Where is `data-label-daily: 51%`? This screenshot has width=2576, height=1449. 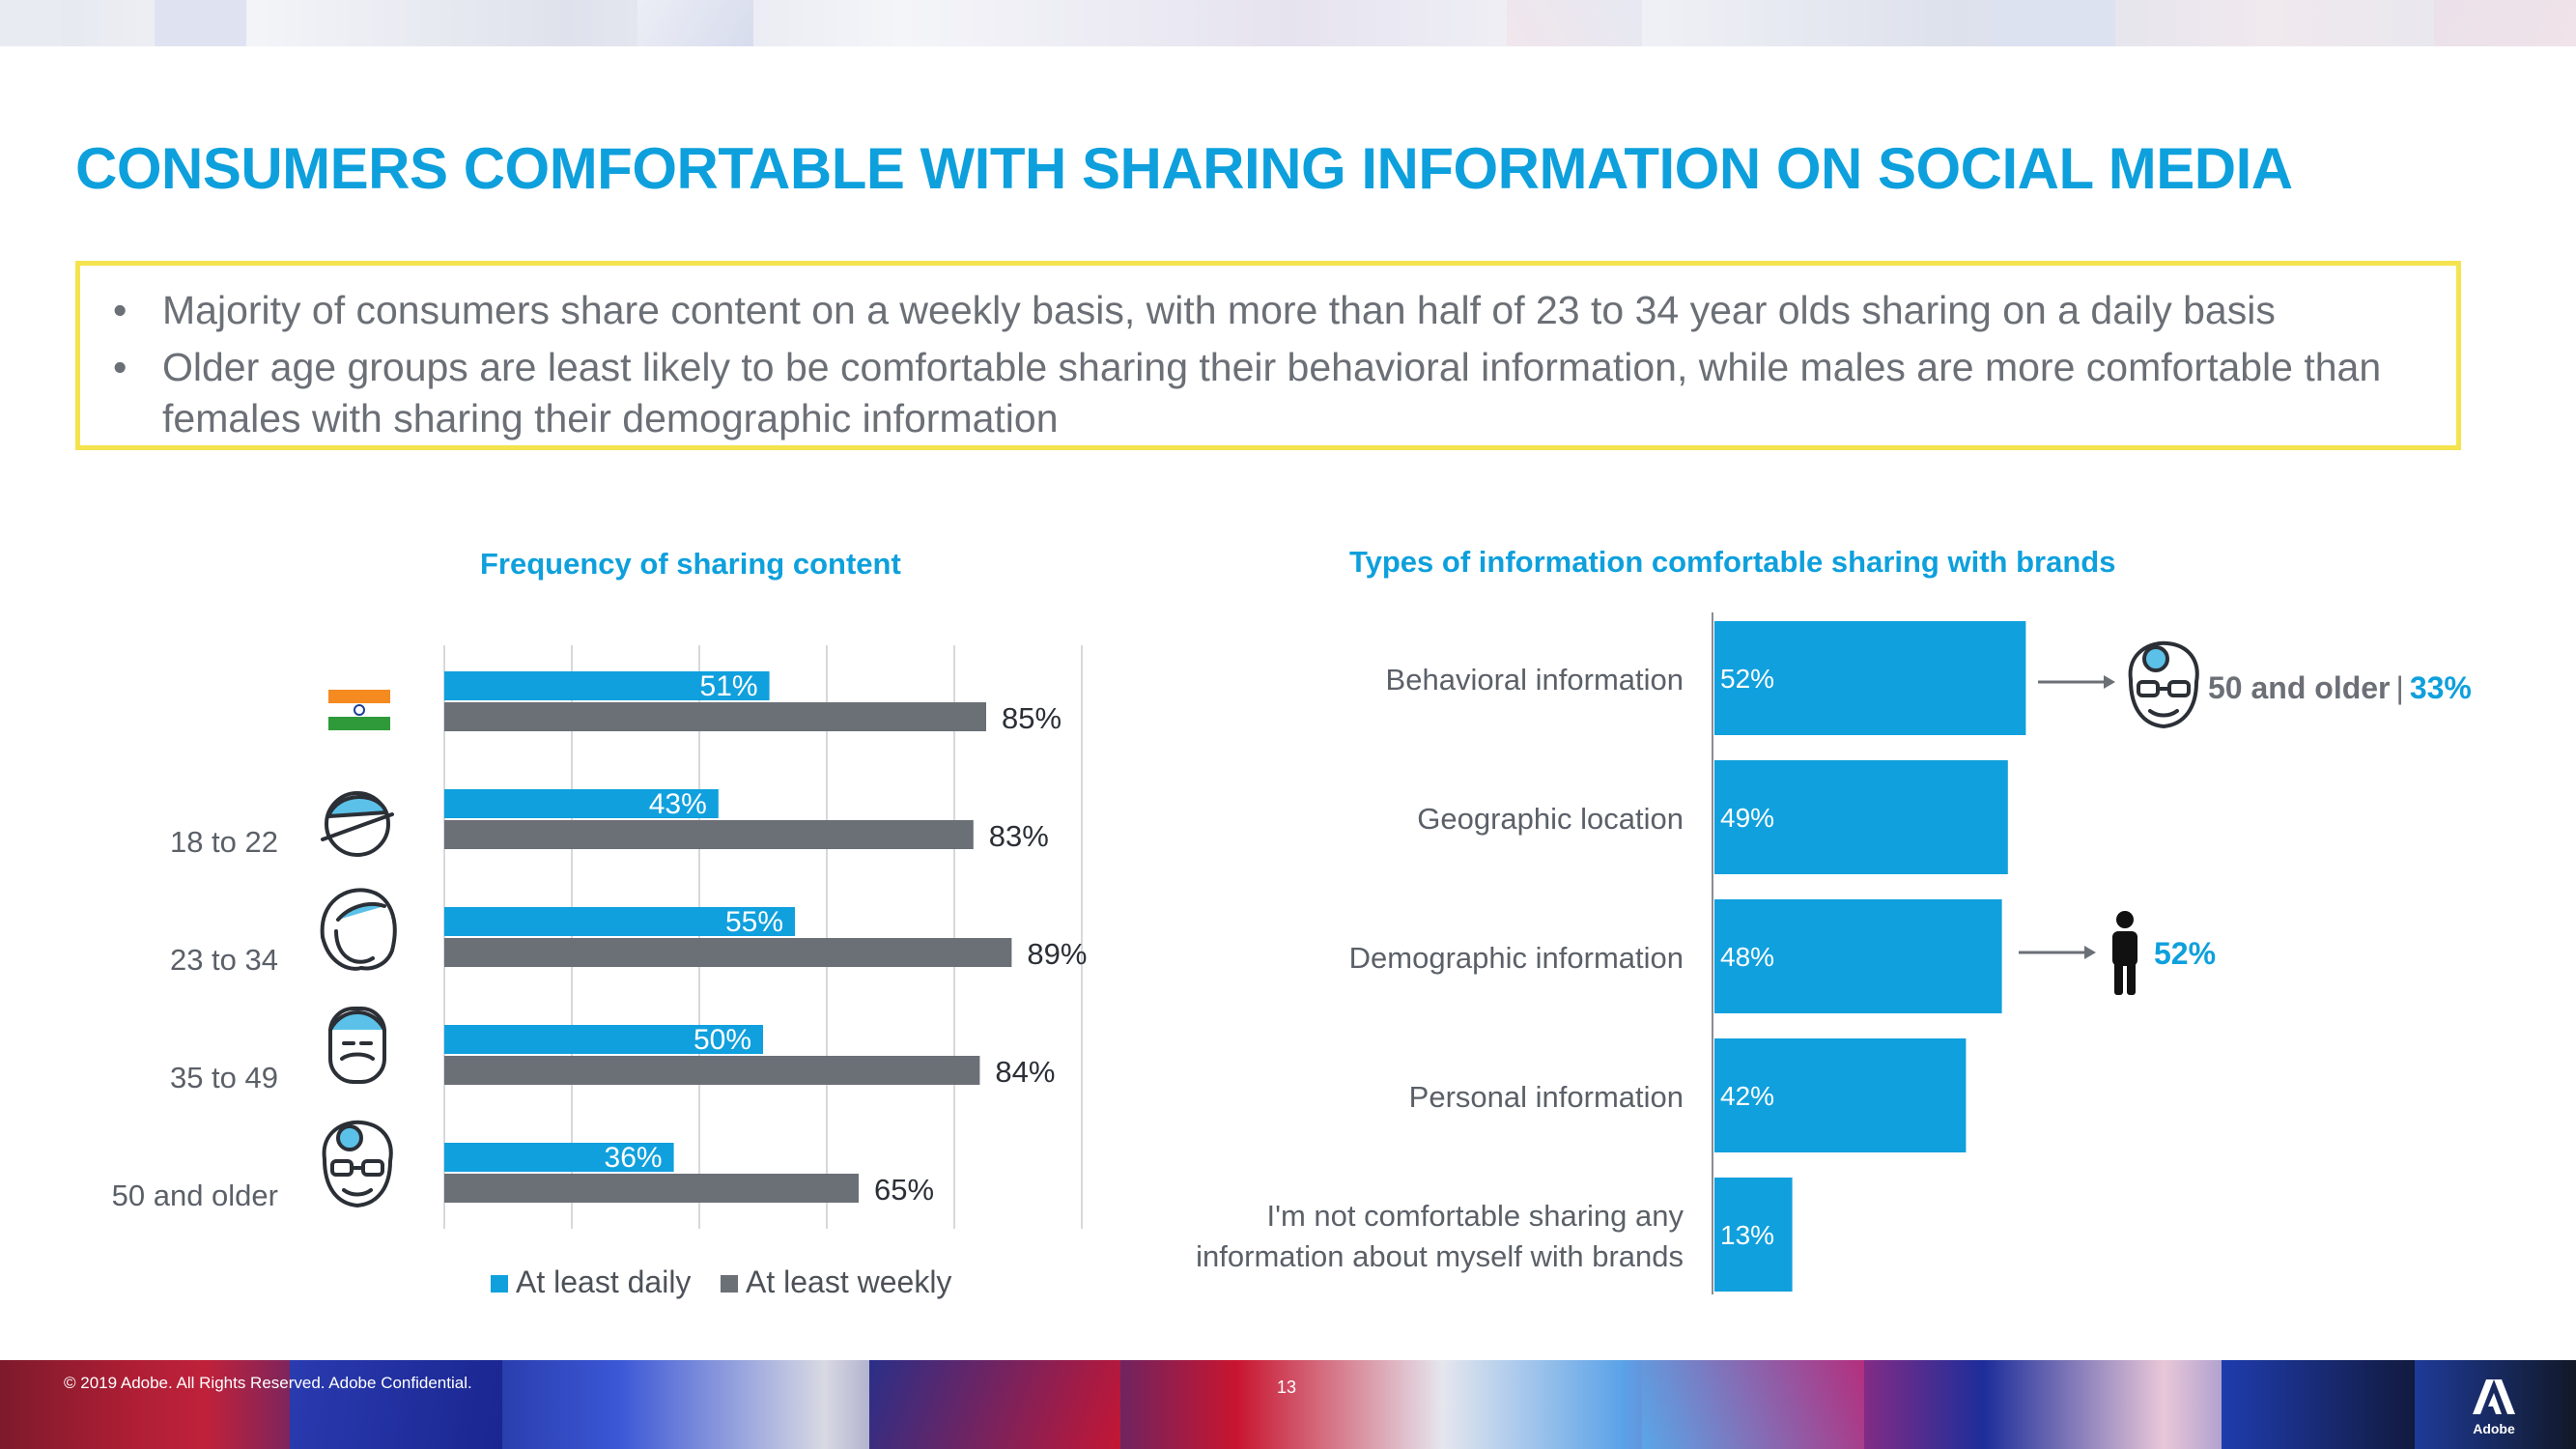 data-label-daily: 51% is located at coordinates (729, 686).